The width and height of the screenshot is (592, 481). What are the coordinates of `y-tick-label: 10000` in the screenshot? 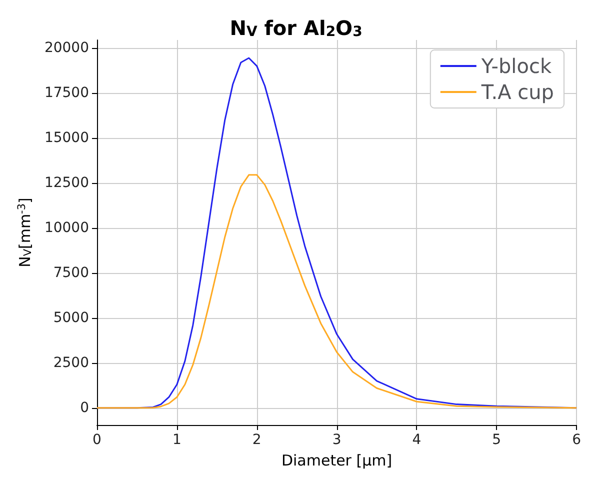 It's located at (66, 228).